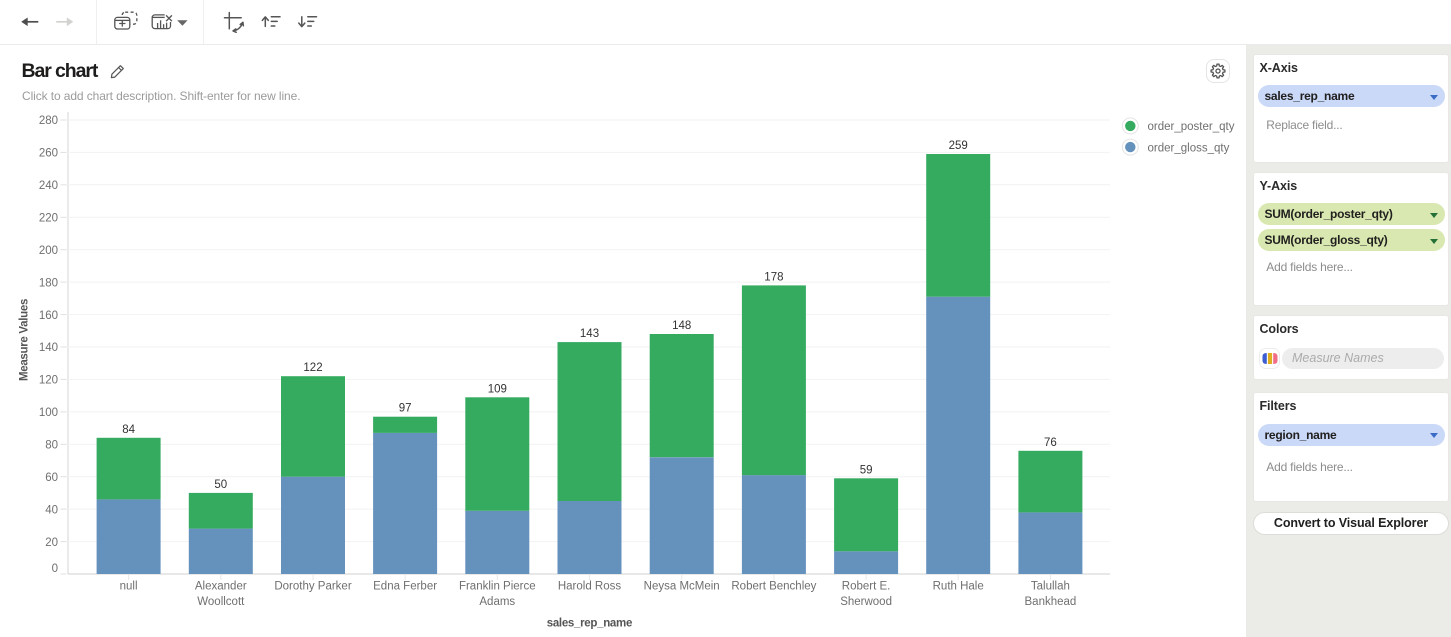  Describe the element at coordinates (682, 587) in the screenshot. I see `svg-text: Neysa McMein` at that location.